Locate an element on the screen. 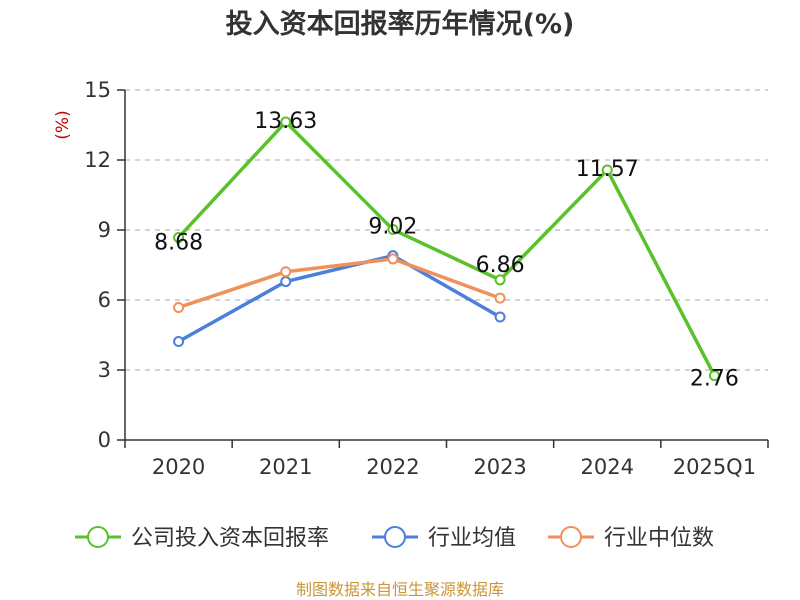  legend: 公司投入资本回报率 行业均值 行业中位数 is located at coordinates (394, 538).